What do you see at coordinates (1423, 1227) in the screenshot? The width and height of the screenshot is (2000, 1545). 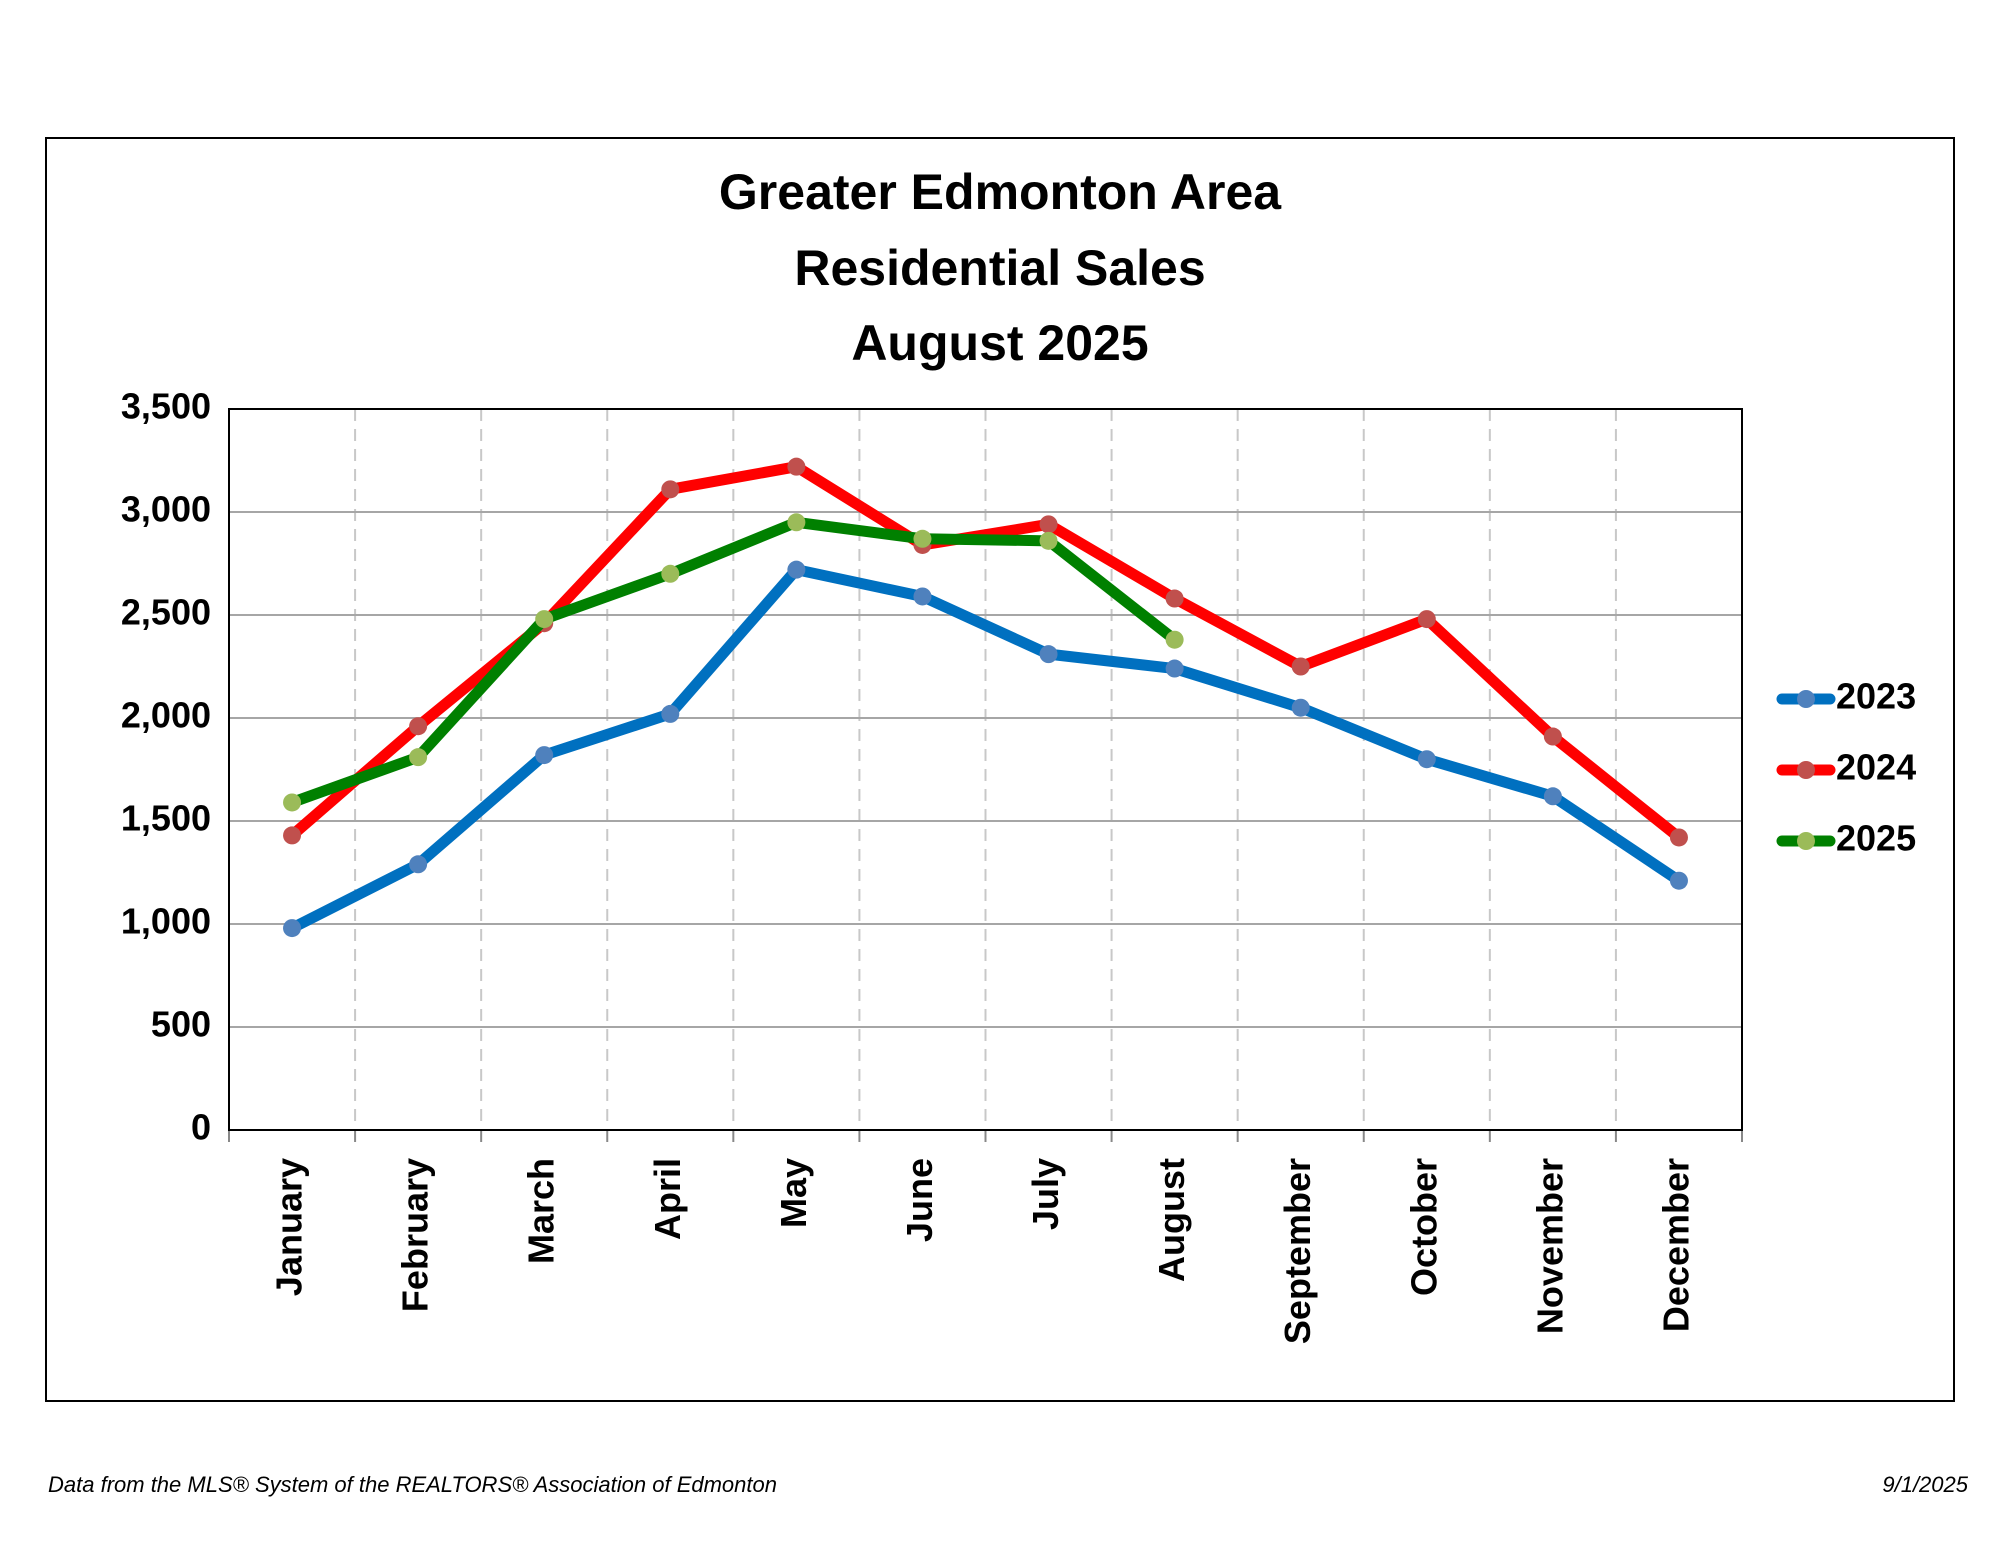 I see `x-tick-label: October` at bounding box center [1423, 1227].